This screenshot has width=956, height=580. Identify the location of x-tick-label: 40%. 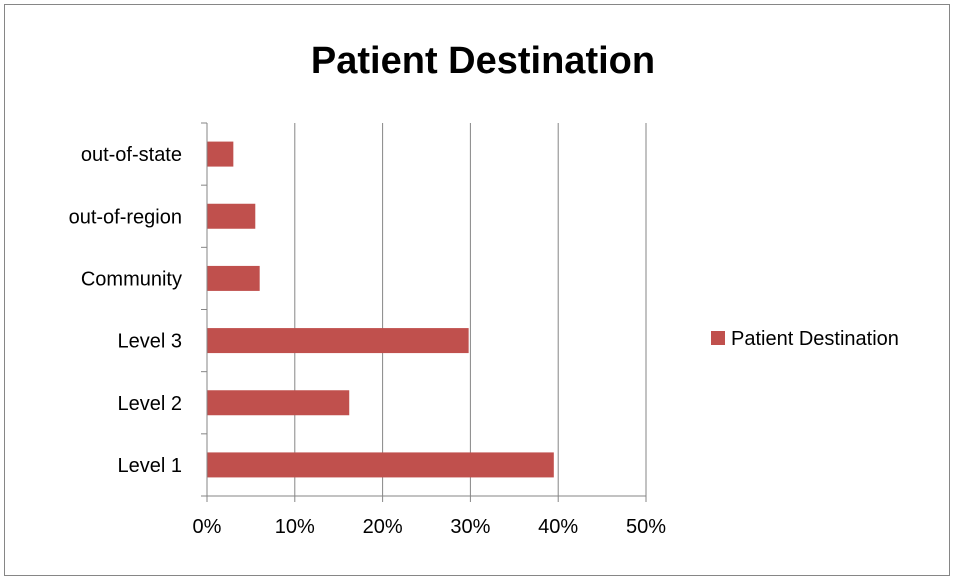
(558, 527).